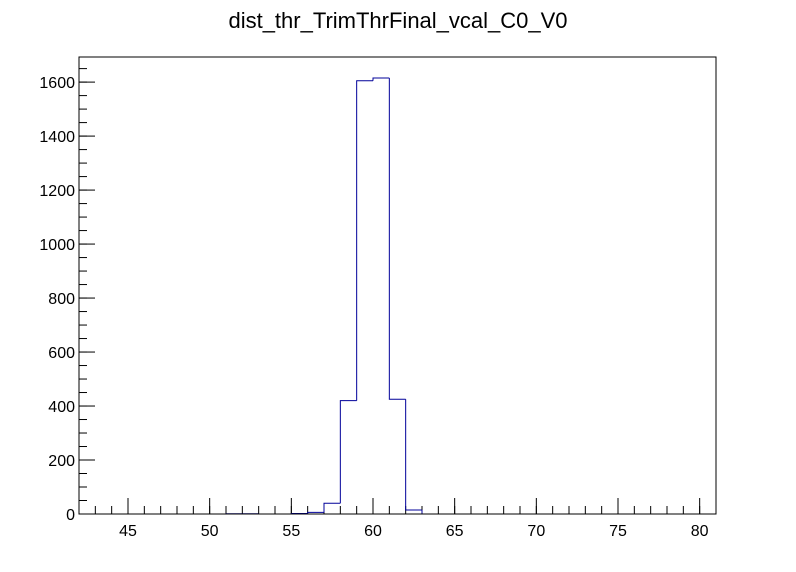  Describe the element at coordinates (397, 20) in the screenshot. I see `chart-title: dist_thr_TrimThrFinal_vcal_C0_V0` at that location.